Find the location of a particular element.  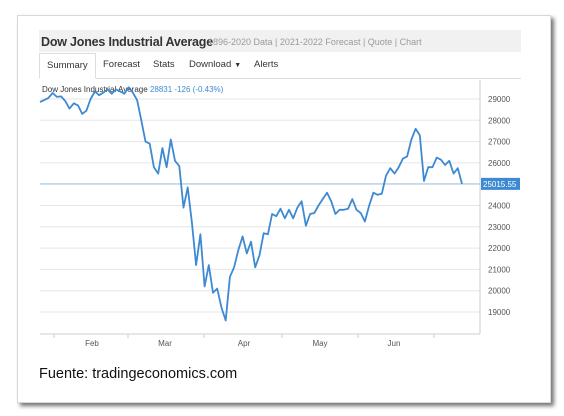

x-axis-ticks is located at coordinates (244, 336).